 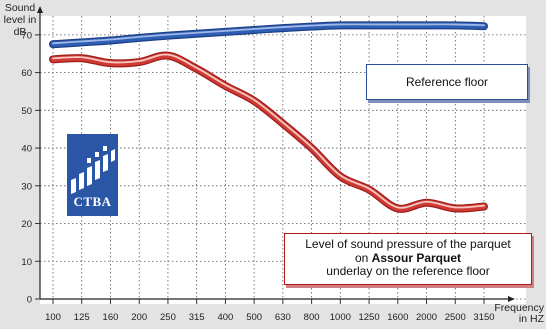 I want to click on y-tick-label: 60, so click(x=26, y=73).